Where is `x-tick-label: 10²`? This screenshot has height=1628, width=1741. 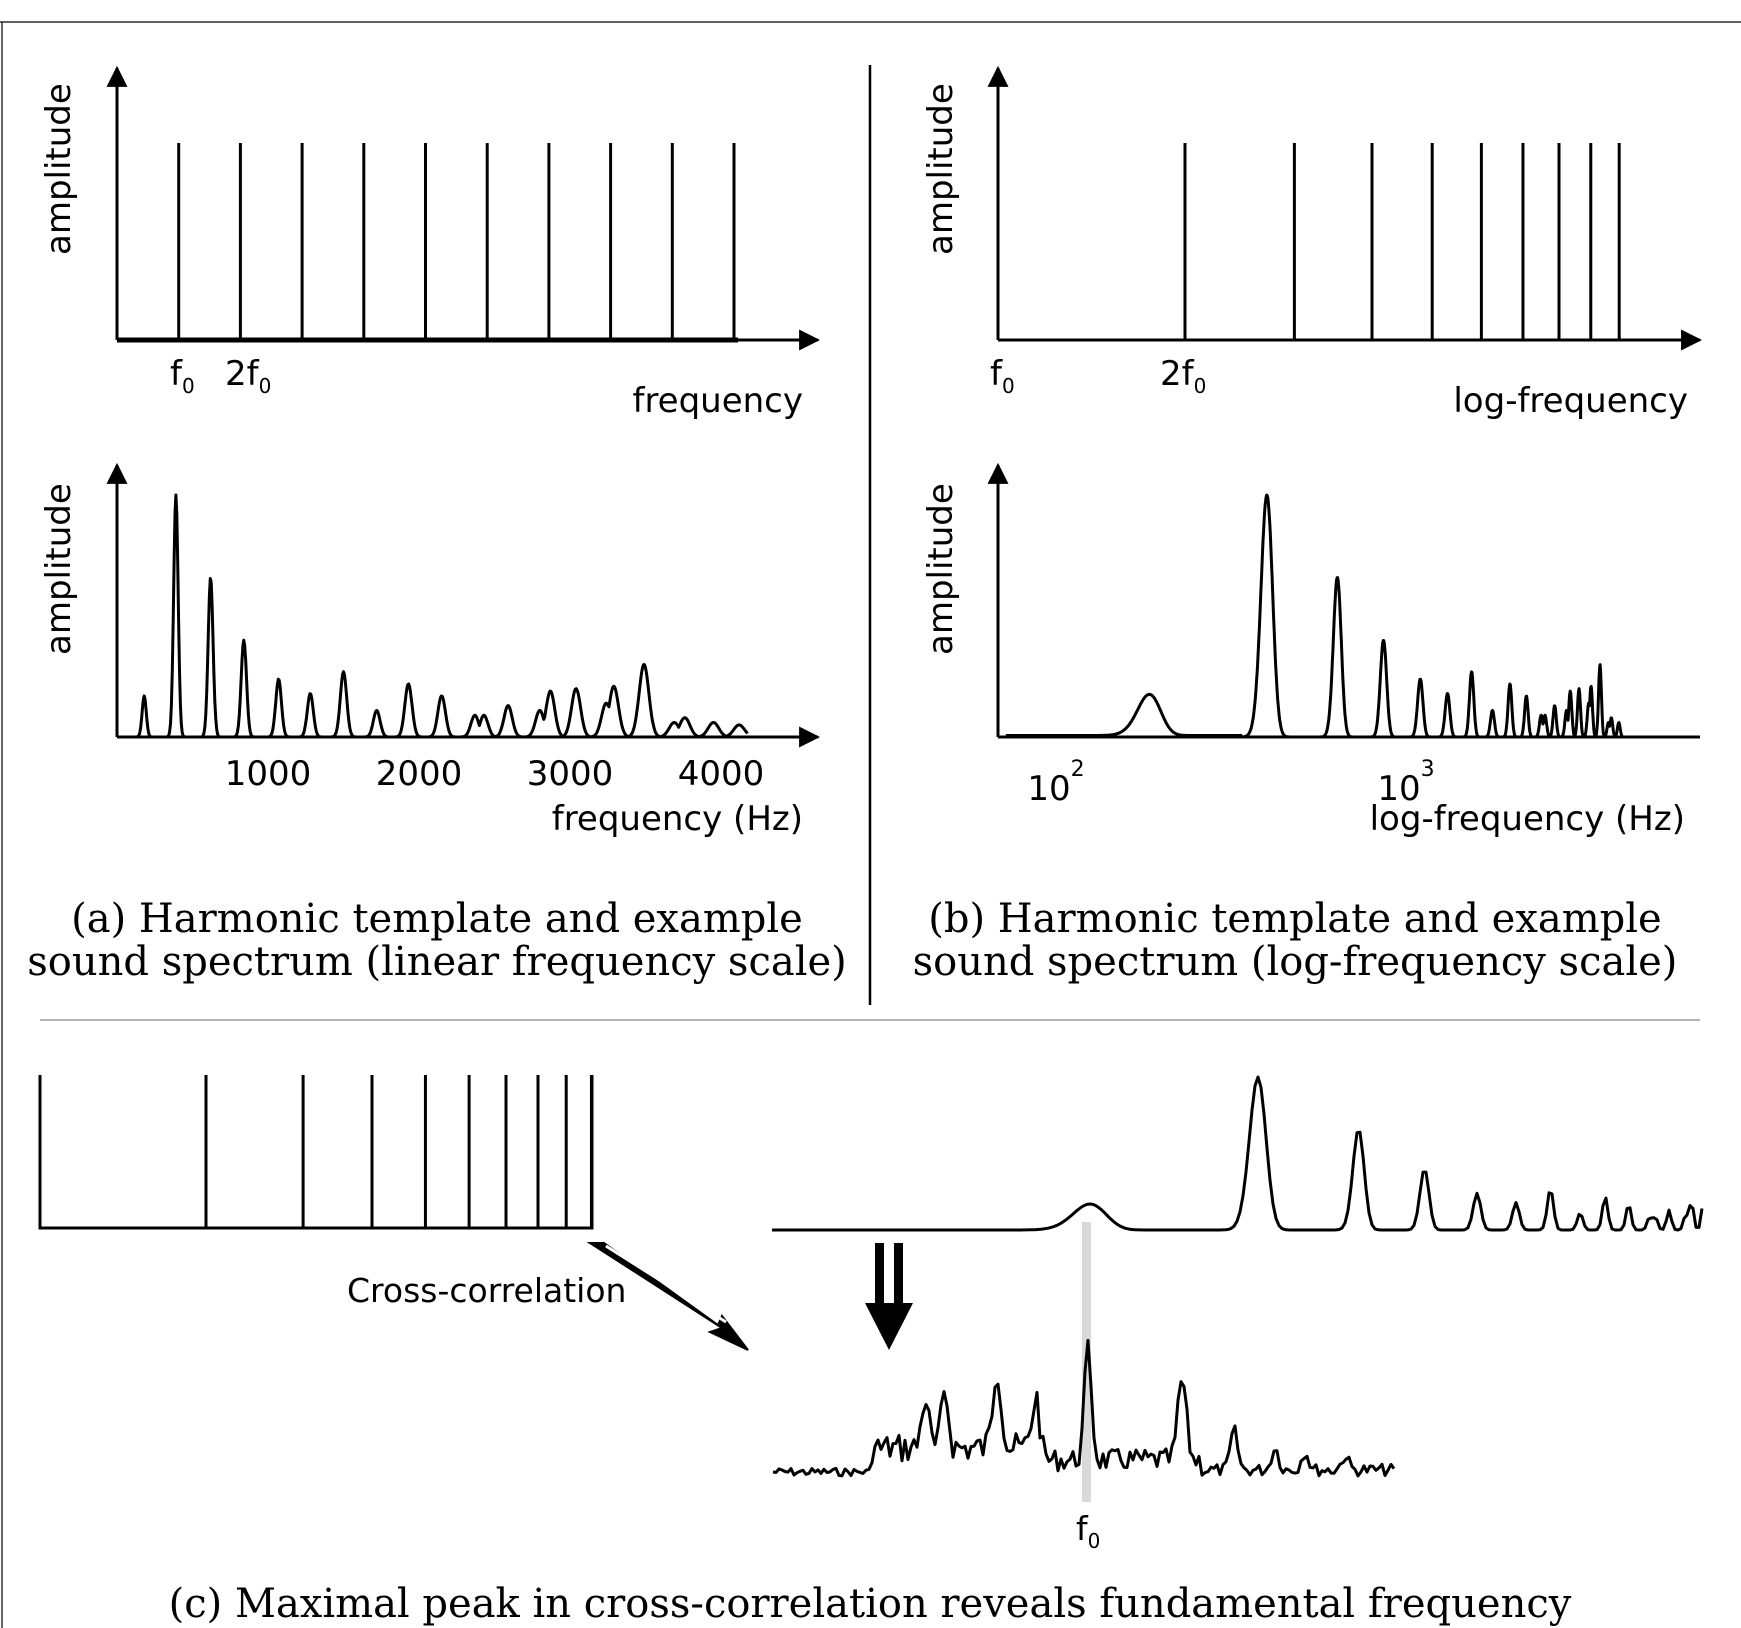
x-tick-label: 10² is located at coordinates (1055, 783).